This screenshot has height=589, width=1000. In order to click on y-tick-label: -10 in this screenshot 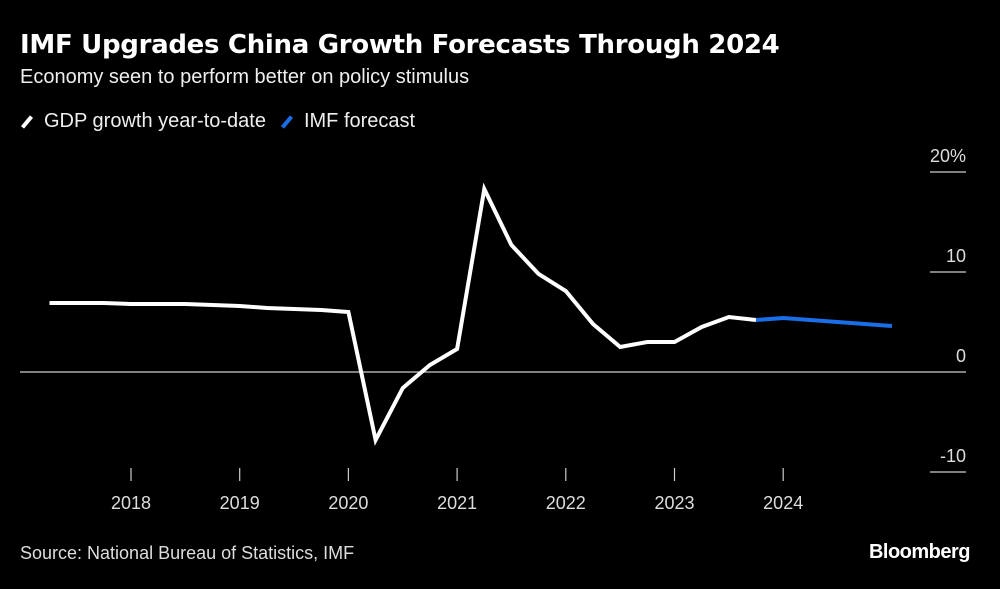, I will do `click(953, 456)`.